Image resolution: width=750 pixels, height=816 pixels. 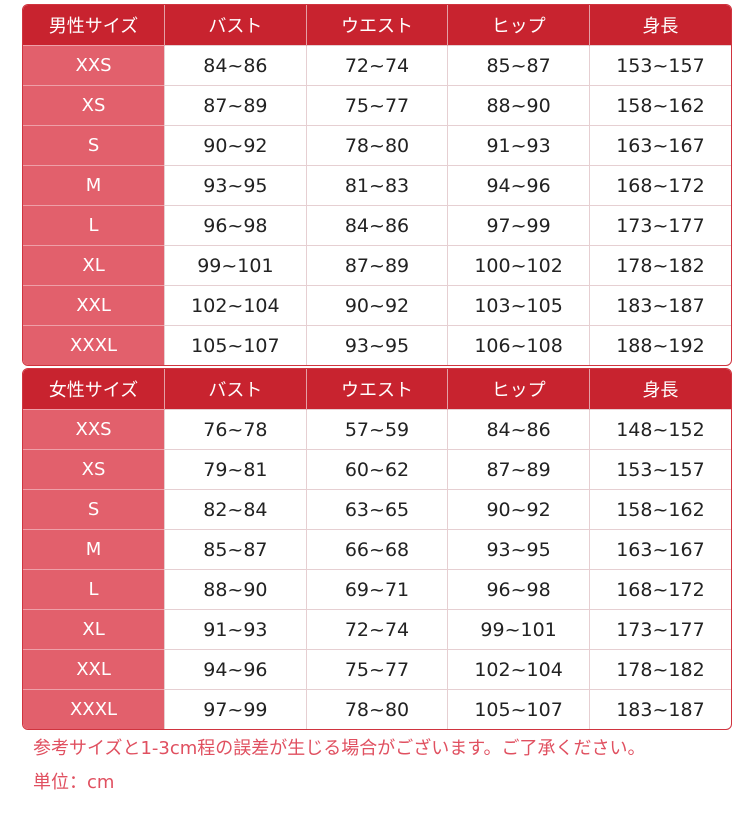 I want to click on column-header: 女性サイズ, so click(x=94, y=389).